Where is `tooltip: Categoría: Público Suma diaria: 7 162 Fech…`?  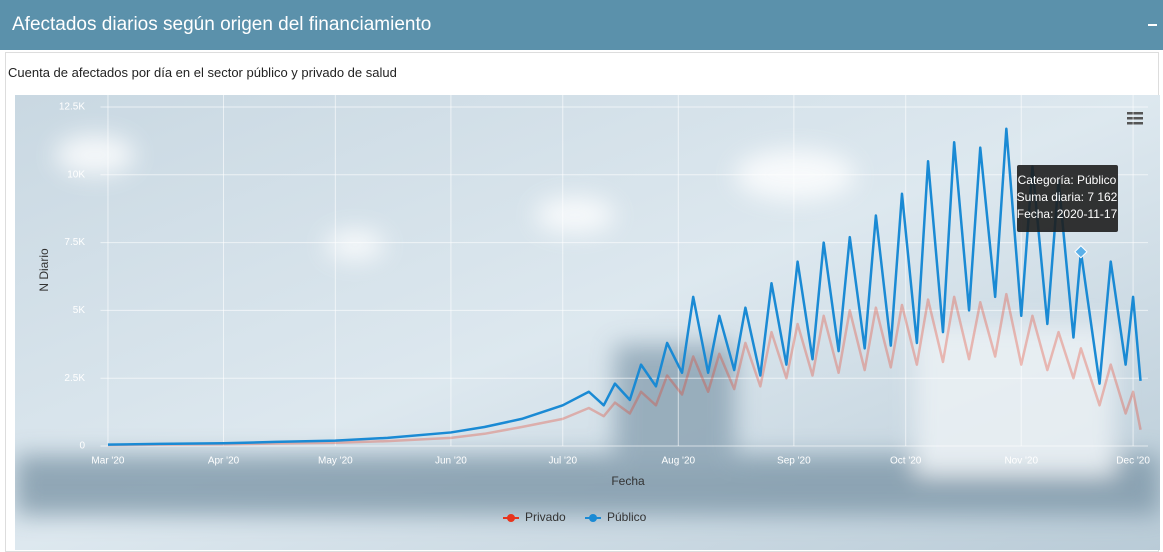
tooltip: Categoría: Público Suma diaria: 7 162 Fech… is located at coordinates (1067, 198).